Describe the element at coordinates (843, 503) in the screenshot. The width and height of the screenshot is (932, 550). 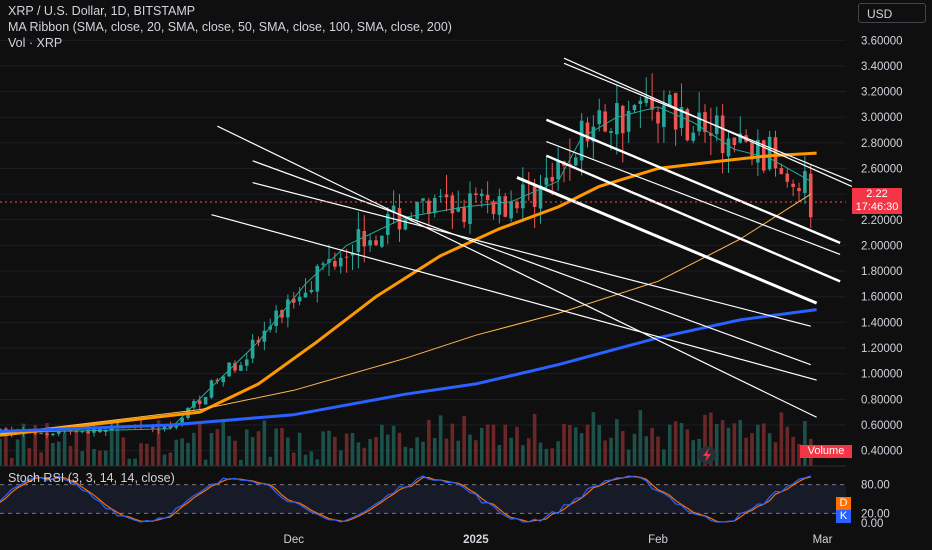
I see `stoch-d-badge: D` at that location.